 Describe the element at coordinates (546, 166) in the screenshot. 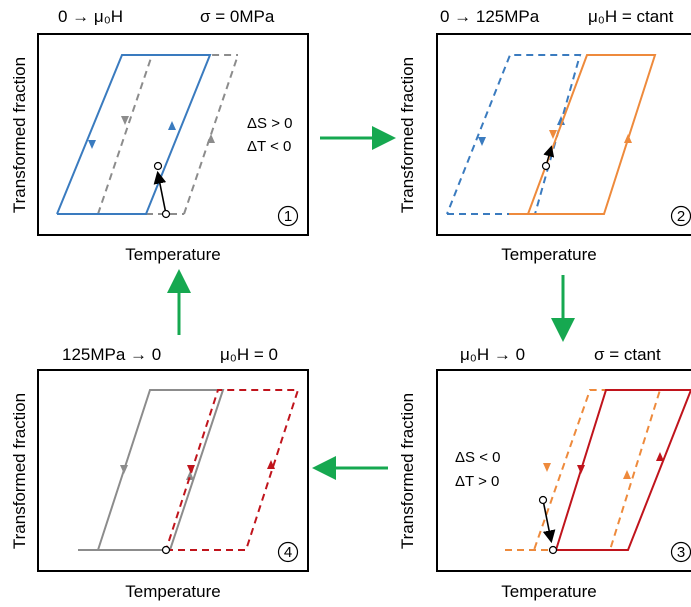

I see `panel-2-state-point` at that location.